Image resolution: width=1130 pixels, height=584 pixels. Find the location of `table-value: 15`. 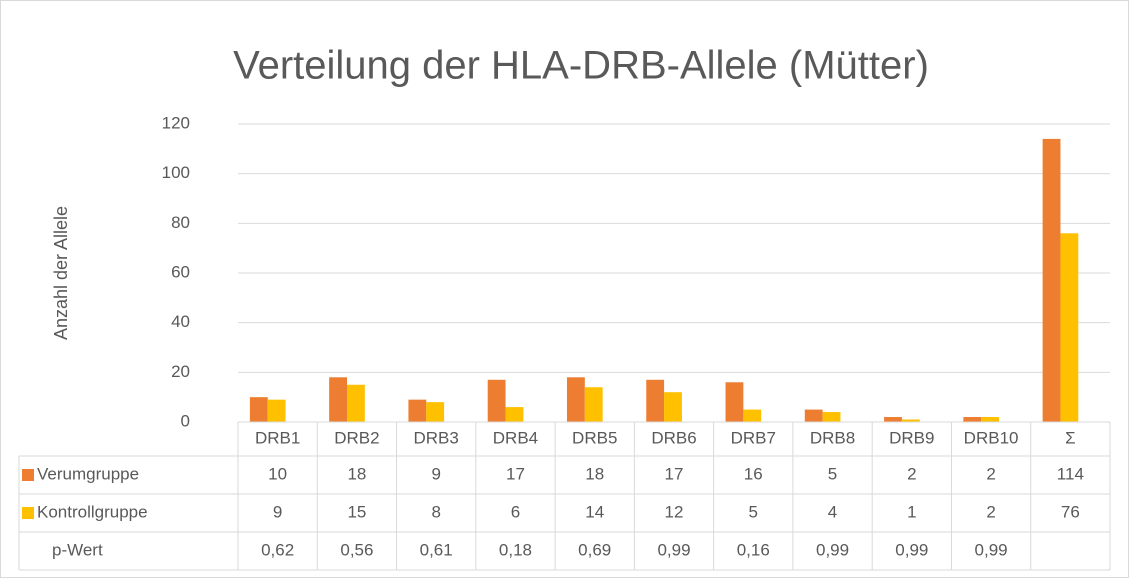

table-value: 15 is located at coordinates (356, 511).